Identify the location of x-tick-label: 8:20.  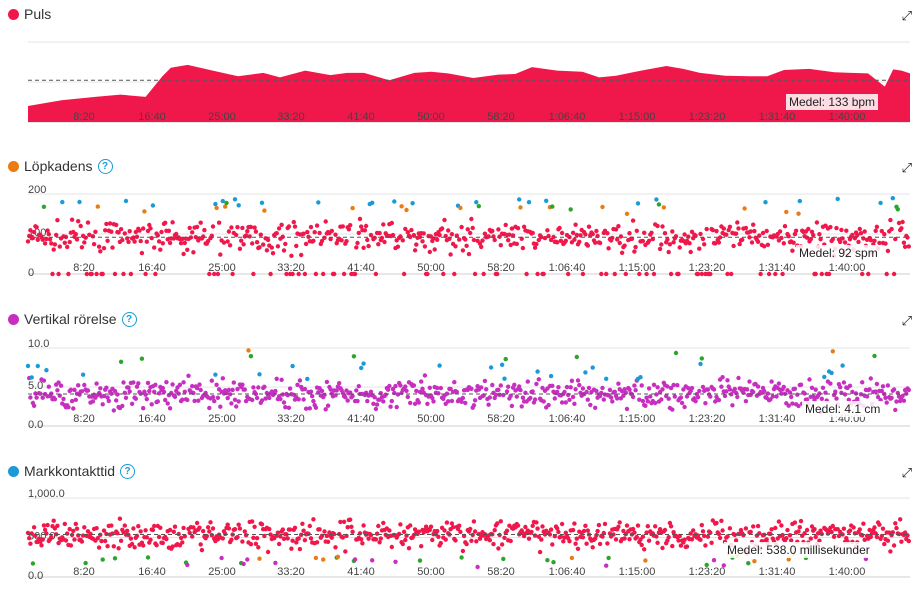
(83, 419).